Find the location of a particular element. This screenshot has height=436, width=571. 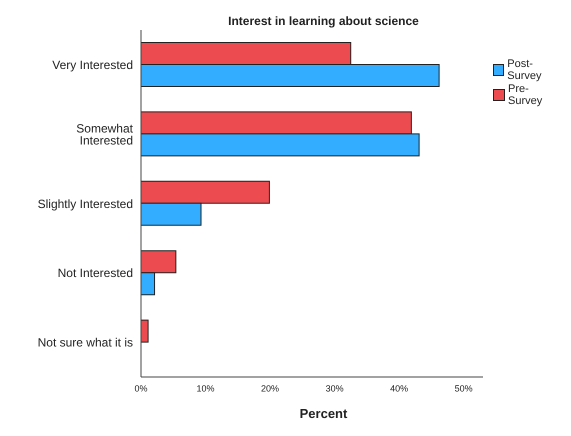

x-tick-label: 0% is located at coordinates (141, 388).